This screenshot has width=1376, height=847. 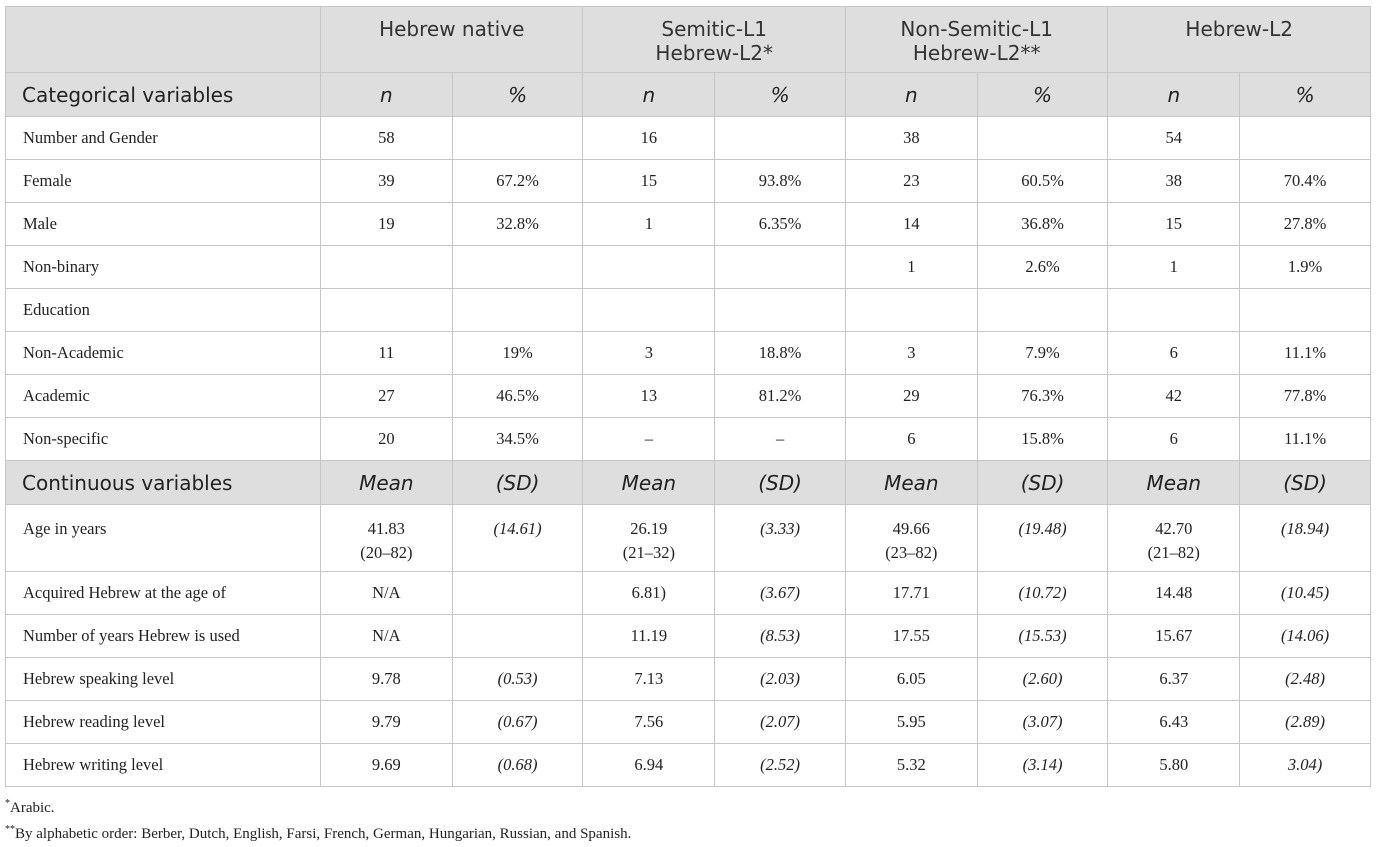 What do you see at coordinates (163, 722) in the screenshot?
I see `row-label: Hebrew reading level` at bounding box center [163, 722].